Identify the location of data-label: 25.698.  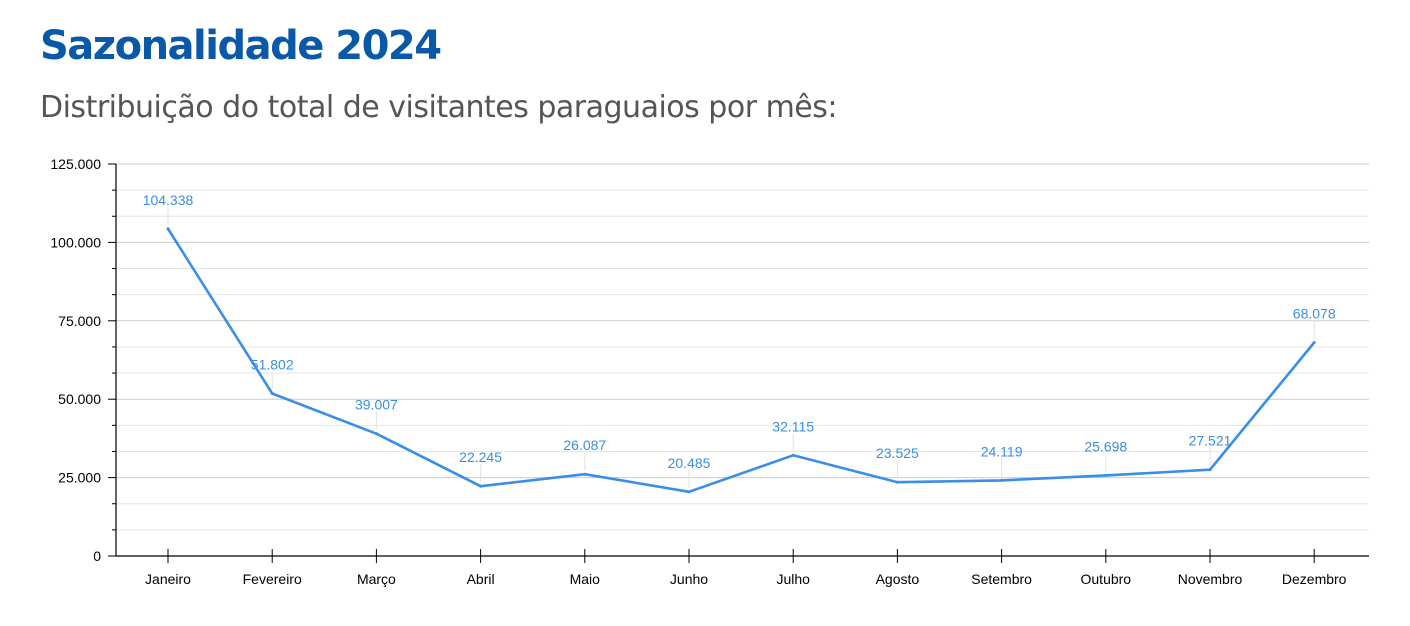
(1105, 446).